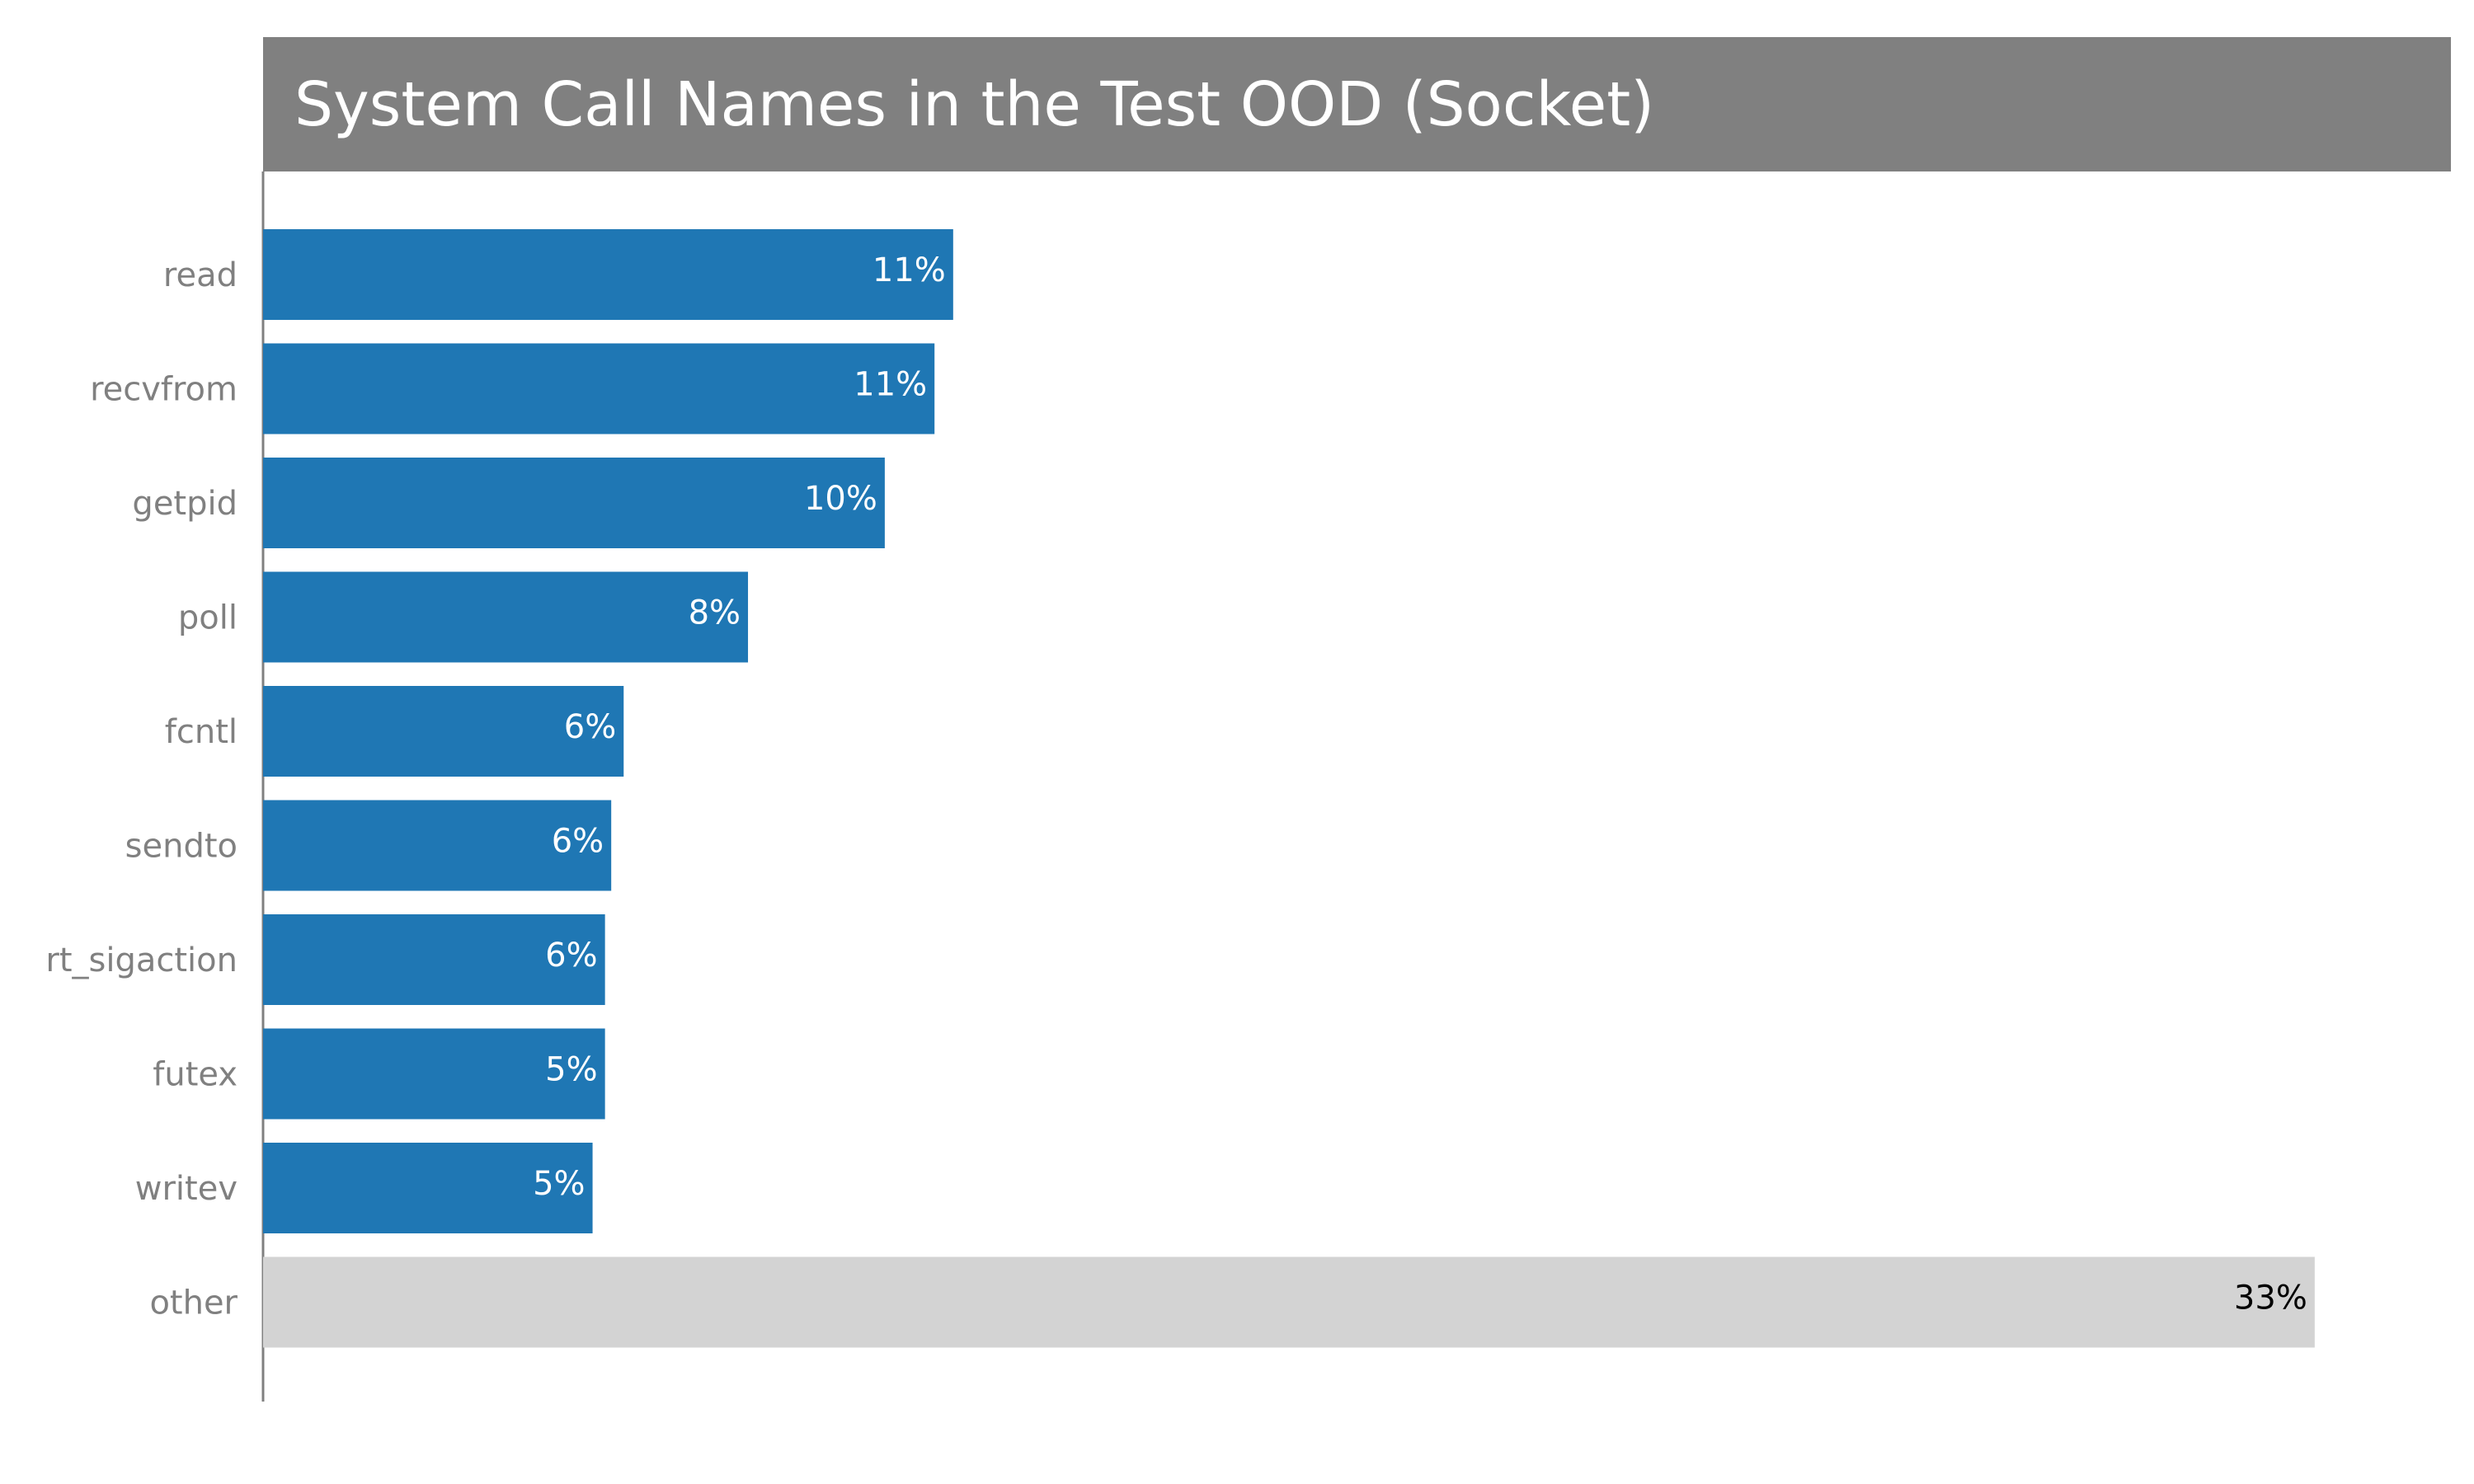  Describe the element at coordinates (201, 732) in the screenshot. I see `category-label: fcntl` at that location.